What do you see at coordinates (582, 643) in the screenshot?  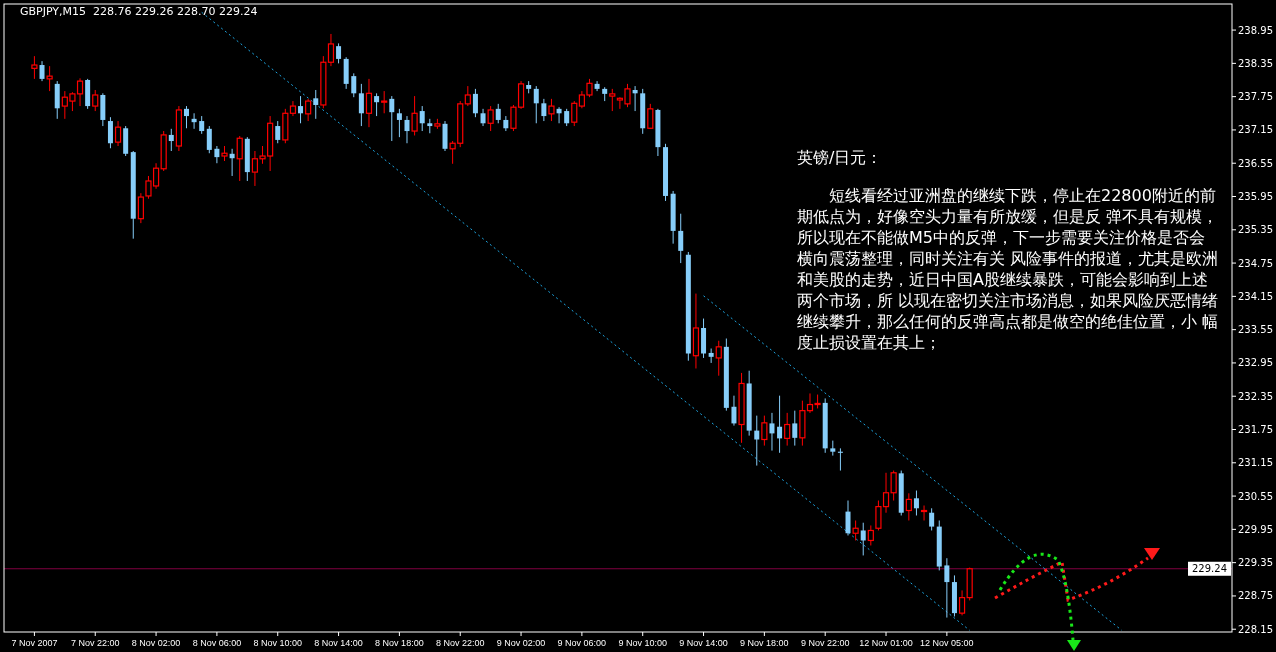 I see `x-tick-label: 9 Nov 06:00` at bounding box center [582, 643].